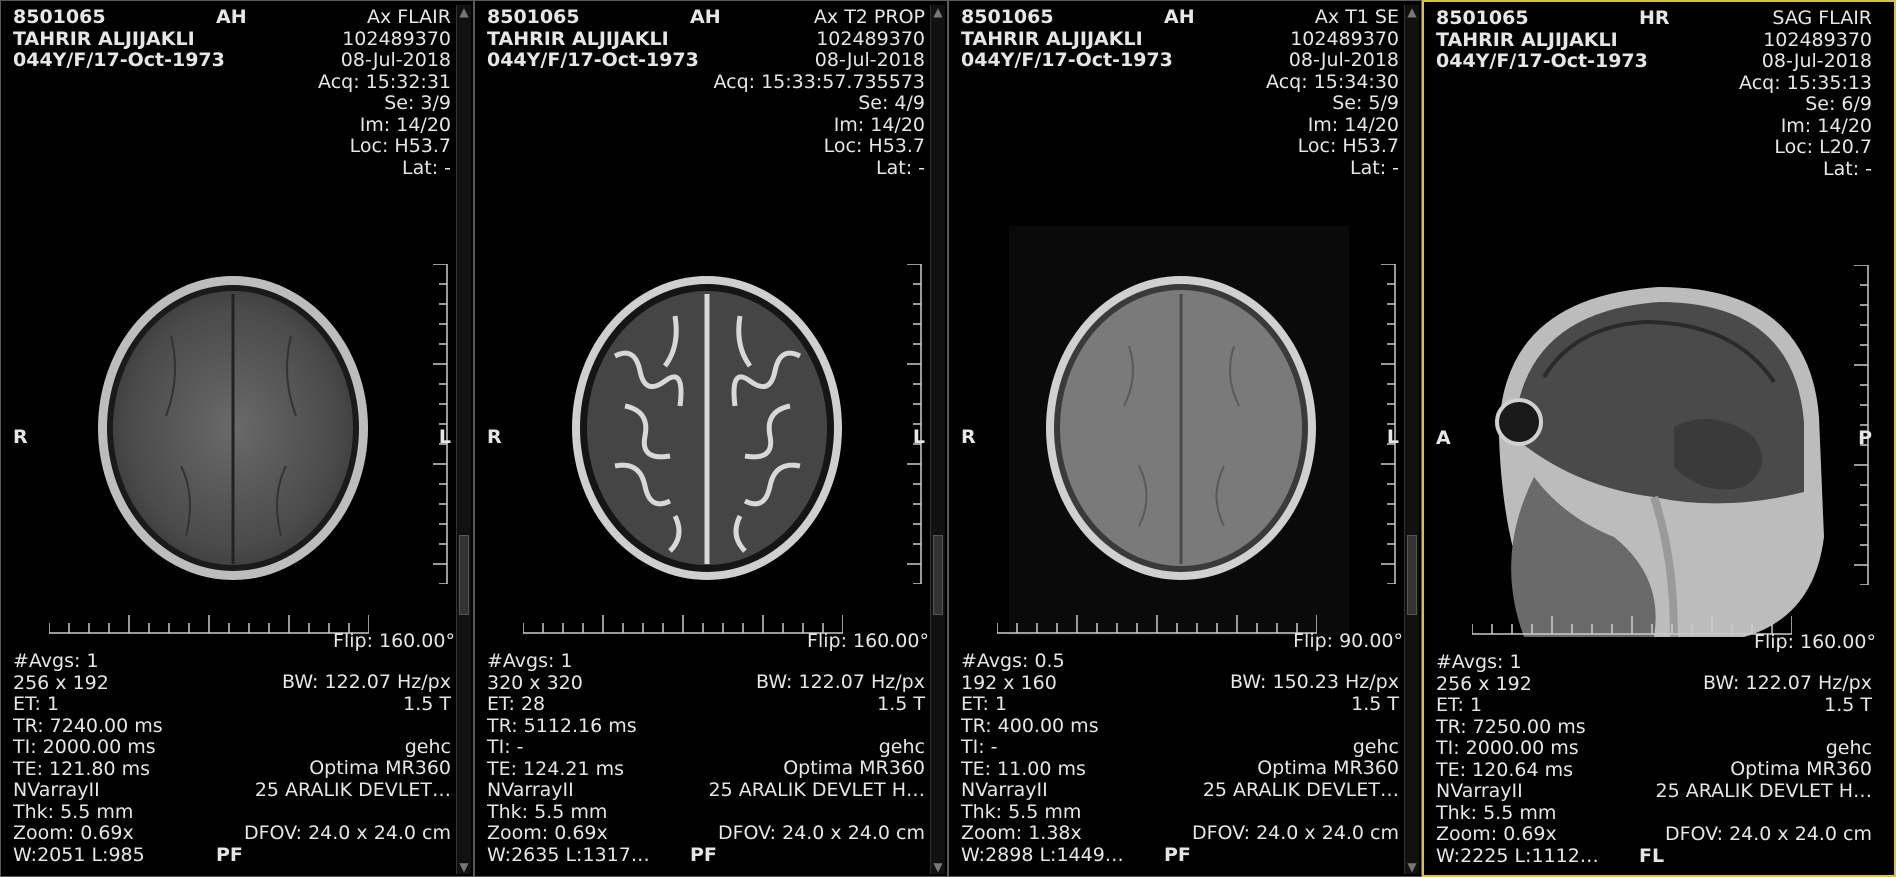 The height and width of the screenshot is (877, 1896). I want to click on echo-train: ET: 28, so click(516, 704).